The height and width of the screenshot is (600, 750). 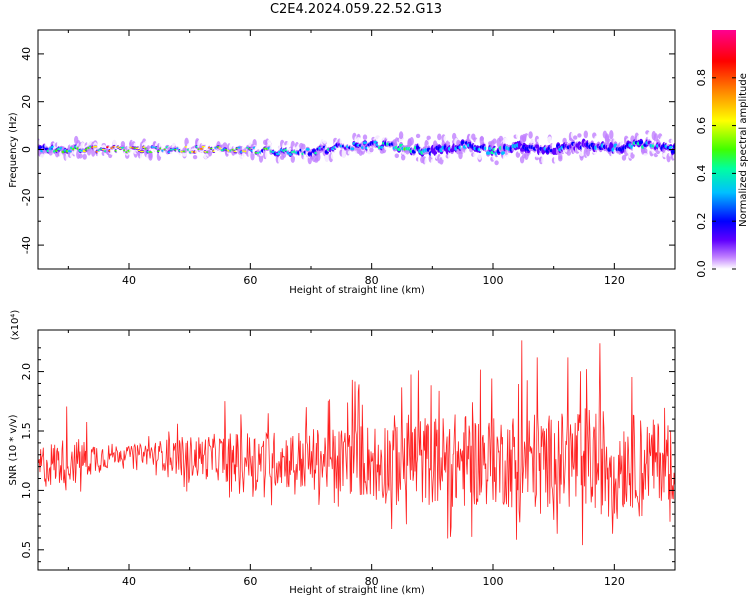 What do you see at coordinates (26, 149) in the screenshot?
I see `heatmap-y-tick-label: 0` at bounding box center [26, 149].